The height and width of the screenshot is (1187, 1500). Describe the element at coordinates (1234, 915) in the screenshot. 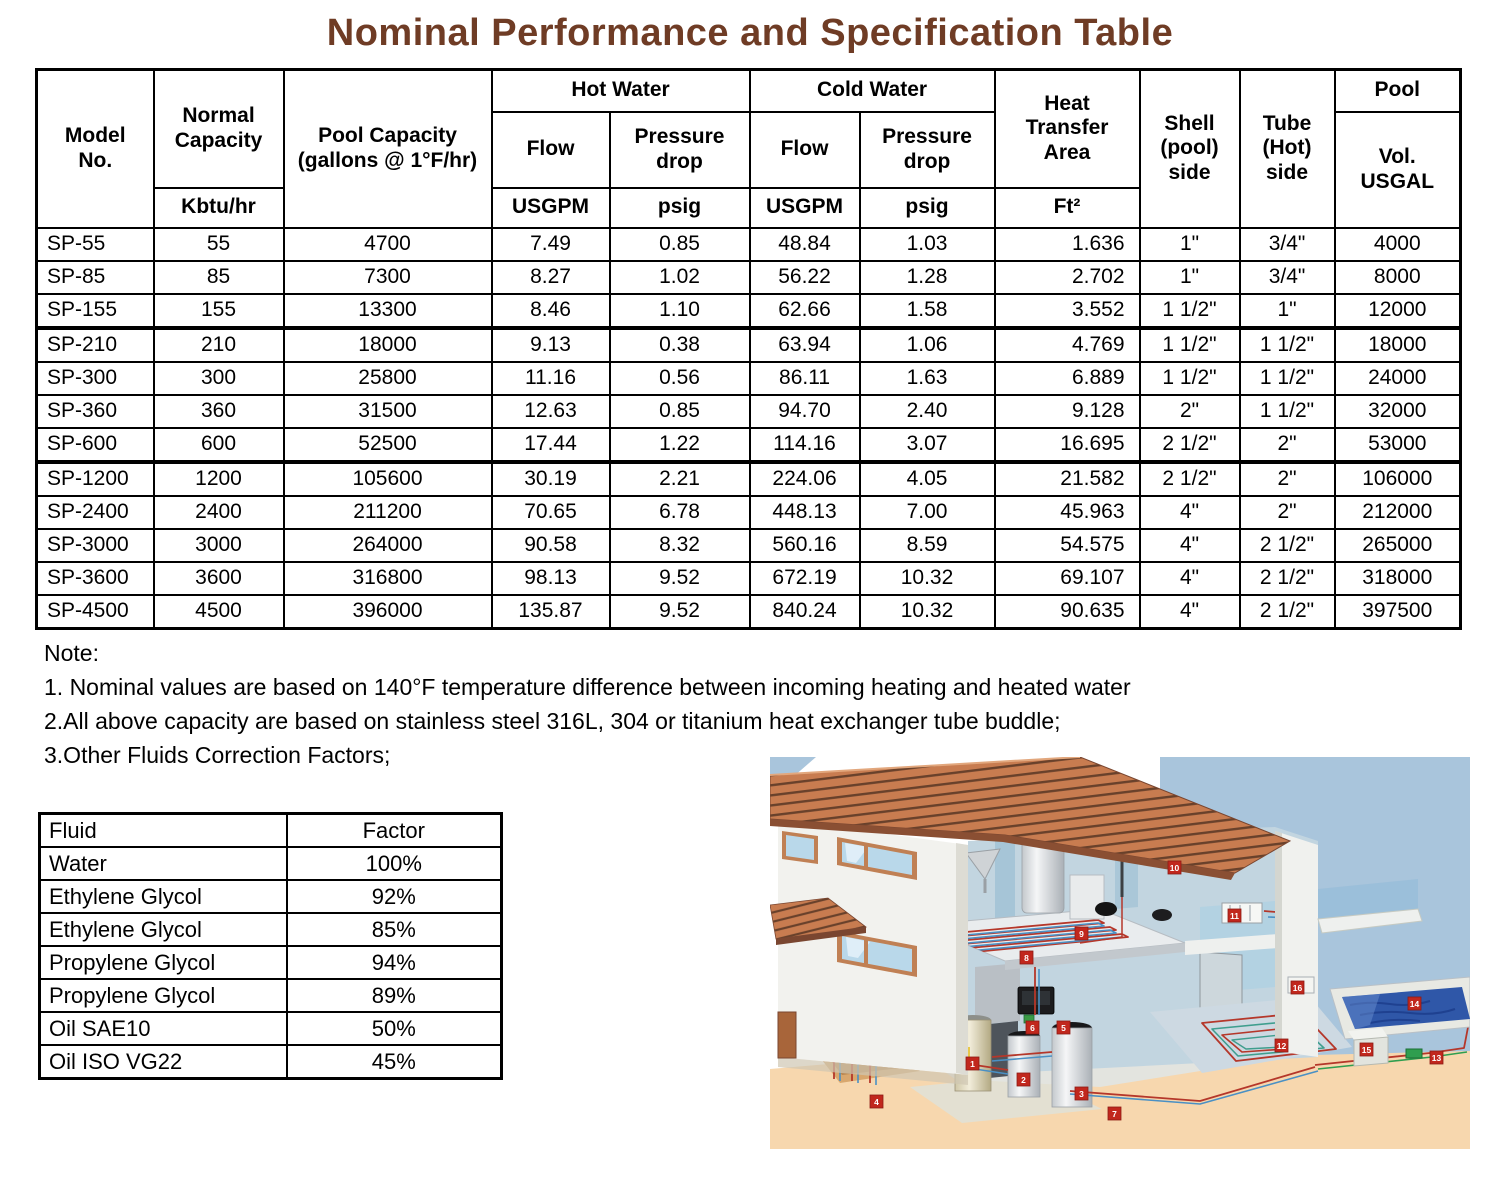

I see `illustration-tag-11: 11` at that location.